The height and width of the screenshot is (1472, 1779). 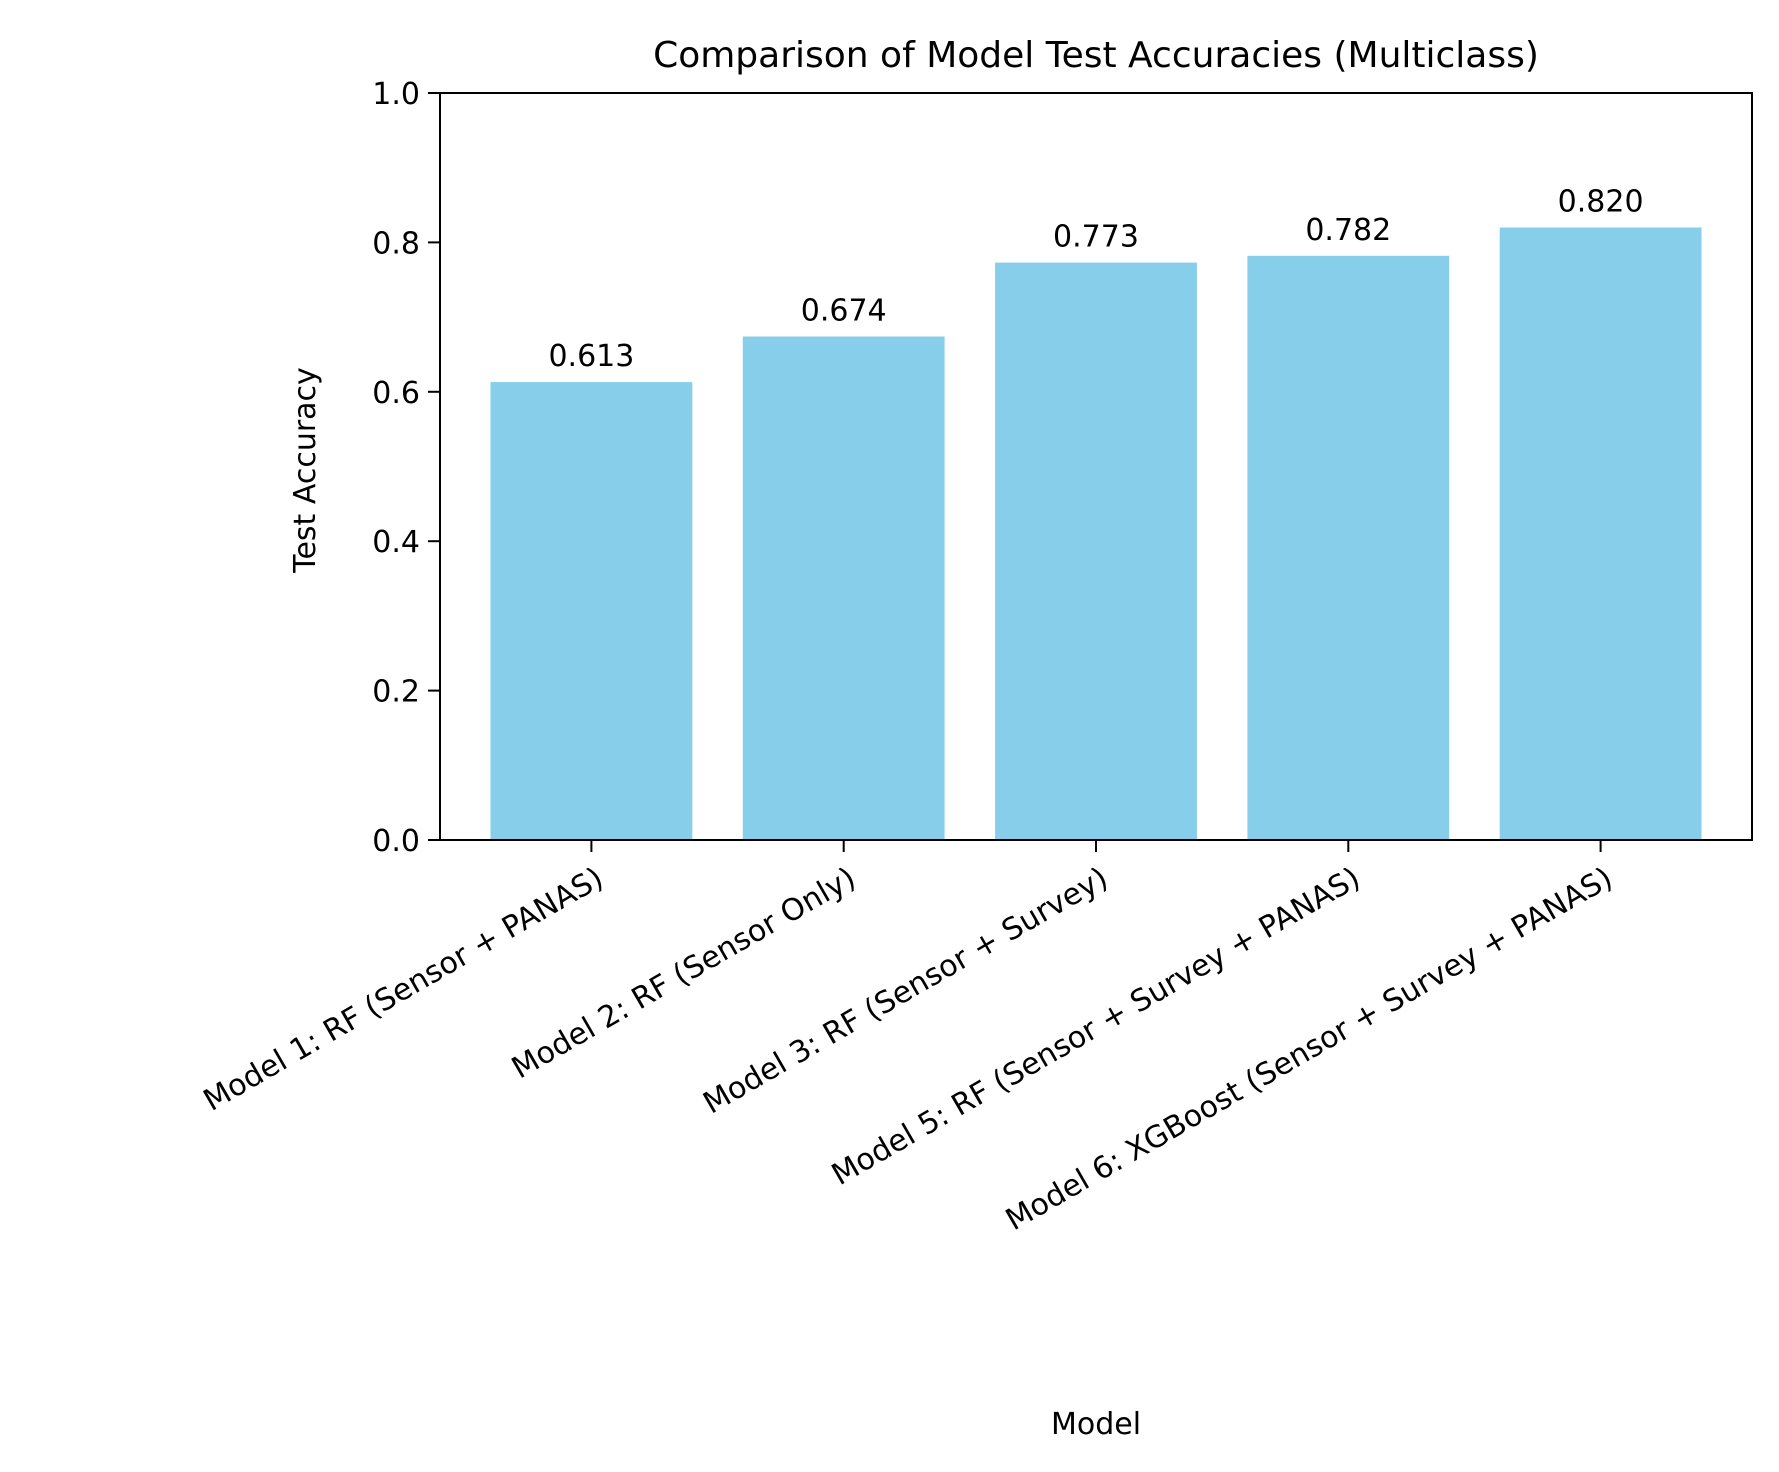 What do you see at coordinates (844, 311) in the screenshot?
I see `bar-value-label: 0.674` at bounding box center [844, 311].